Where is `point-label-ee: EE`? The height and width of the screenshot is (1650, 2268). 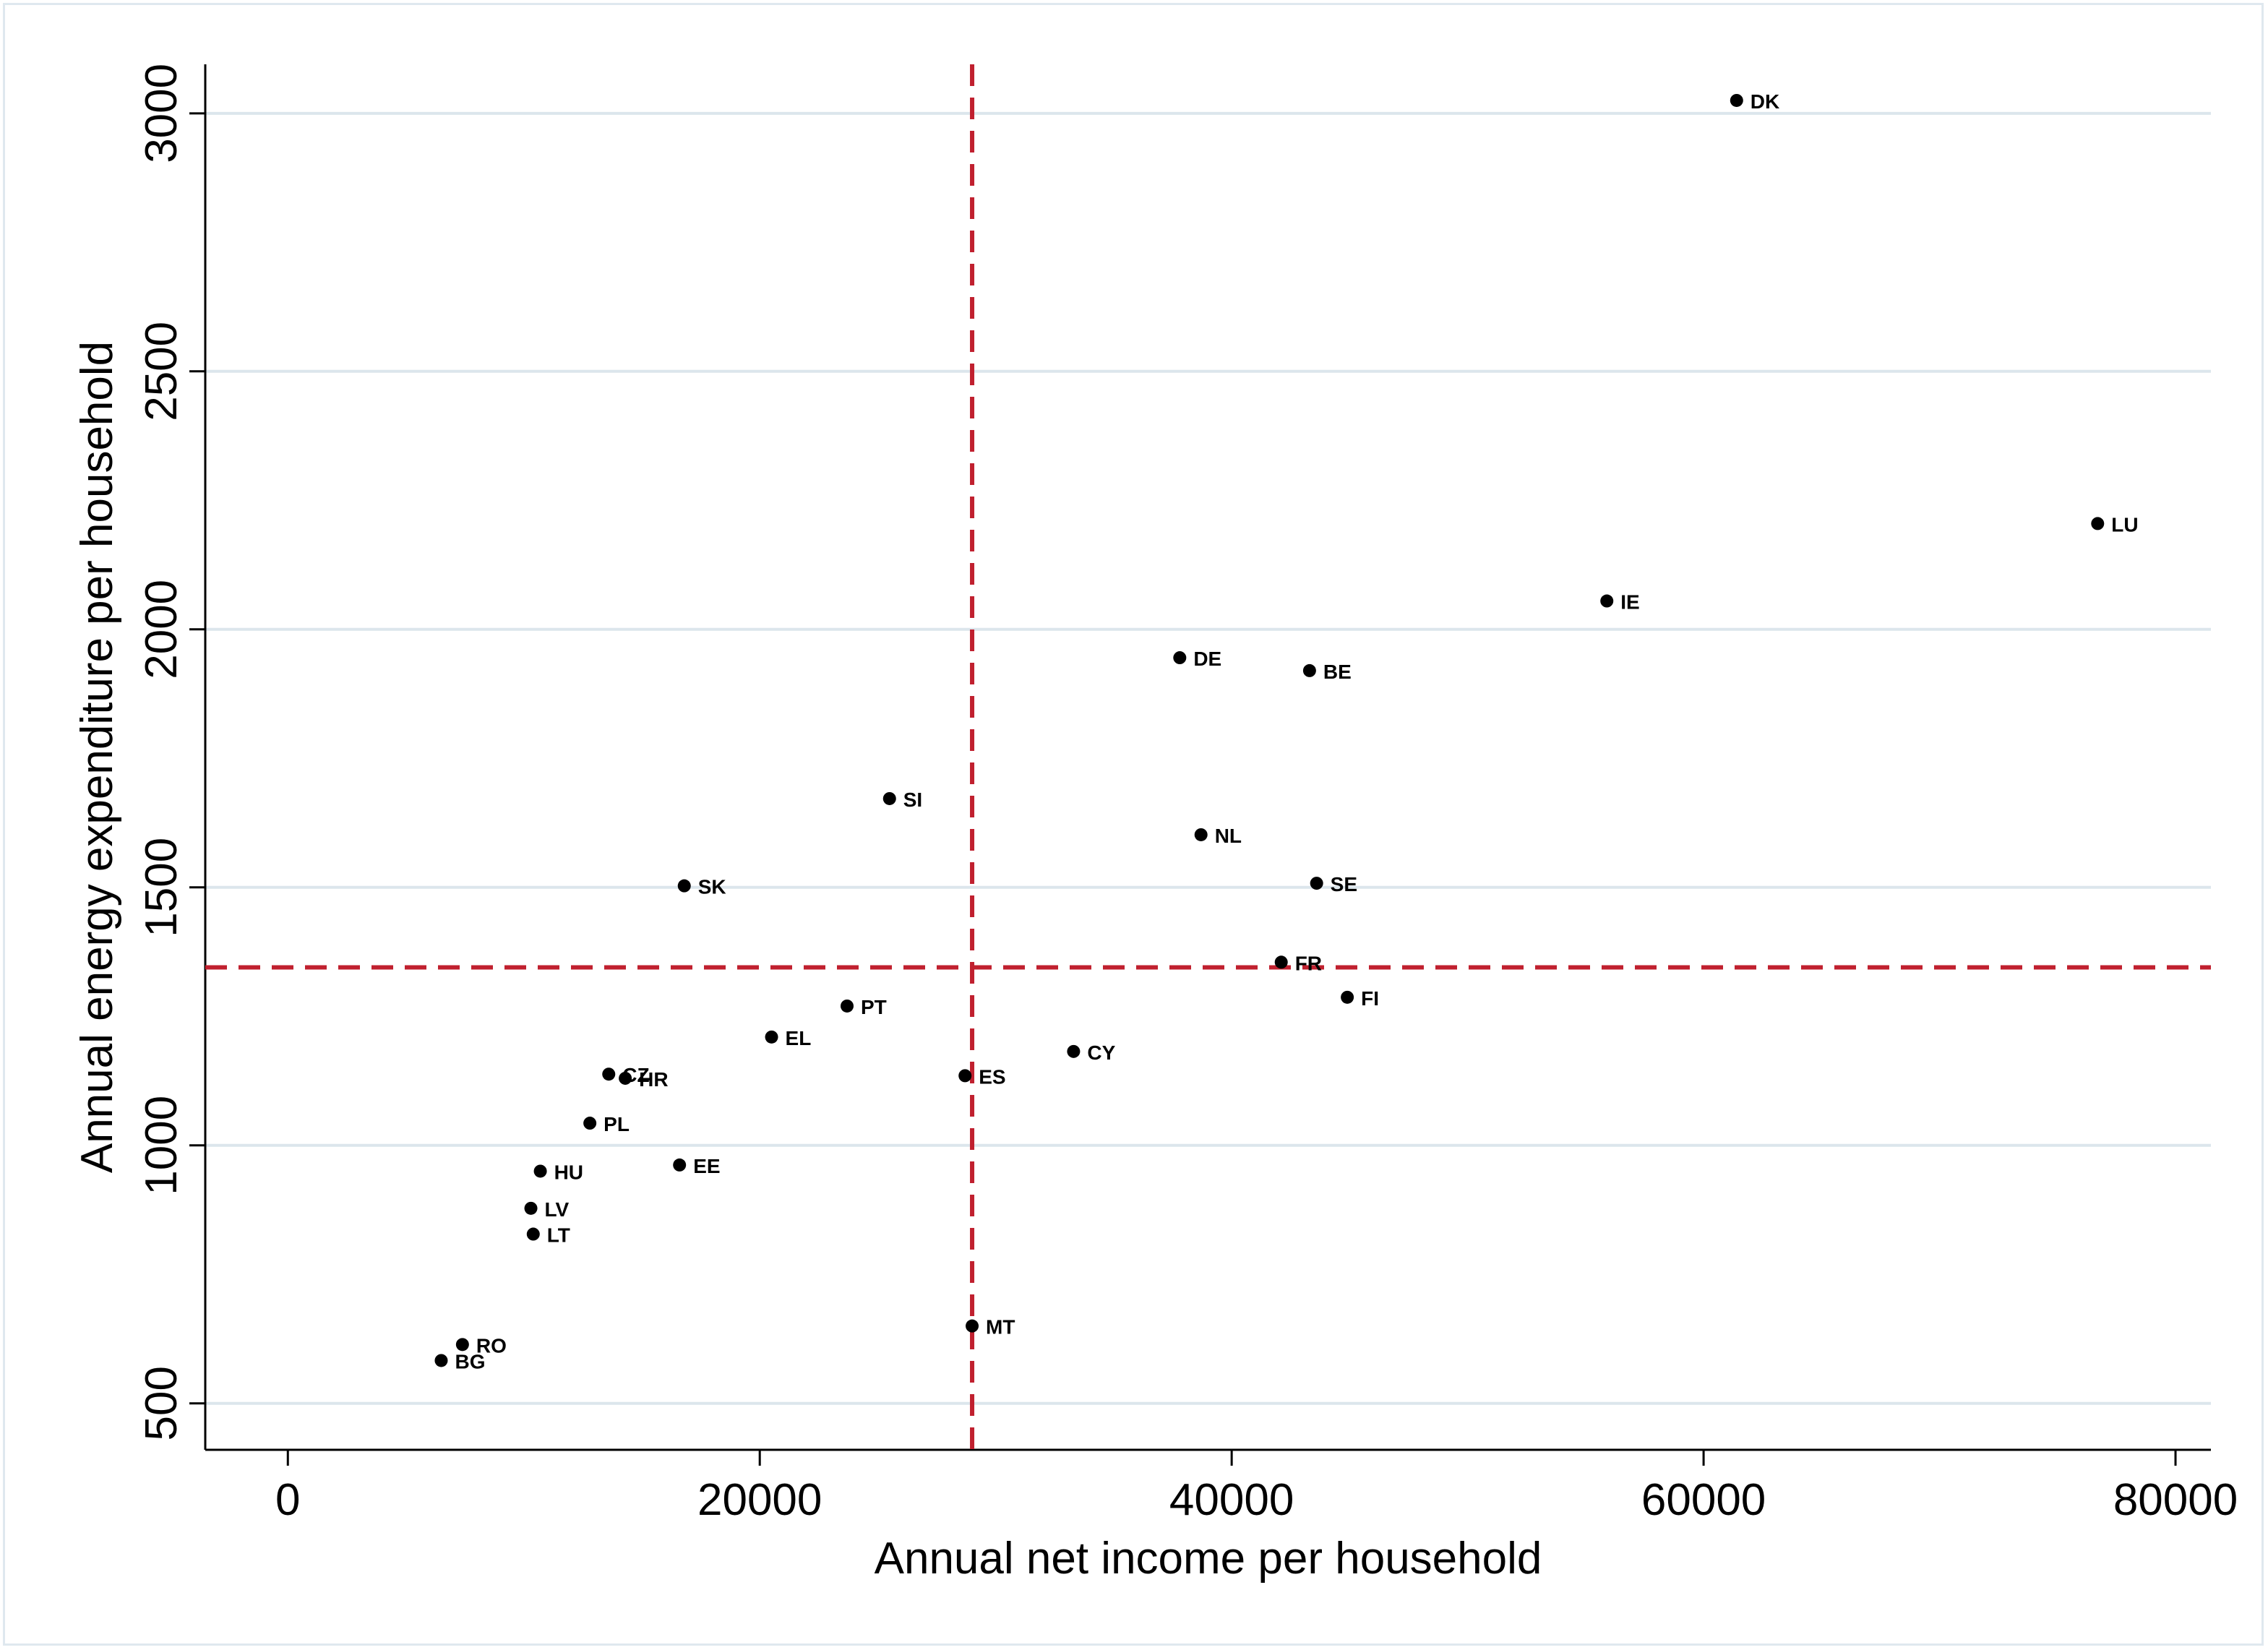
point-label-ee: EE is located at coordinates (706, 1166).